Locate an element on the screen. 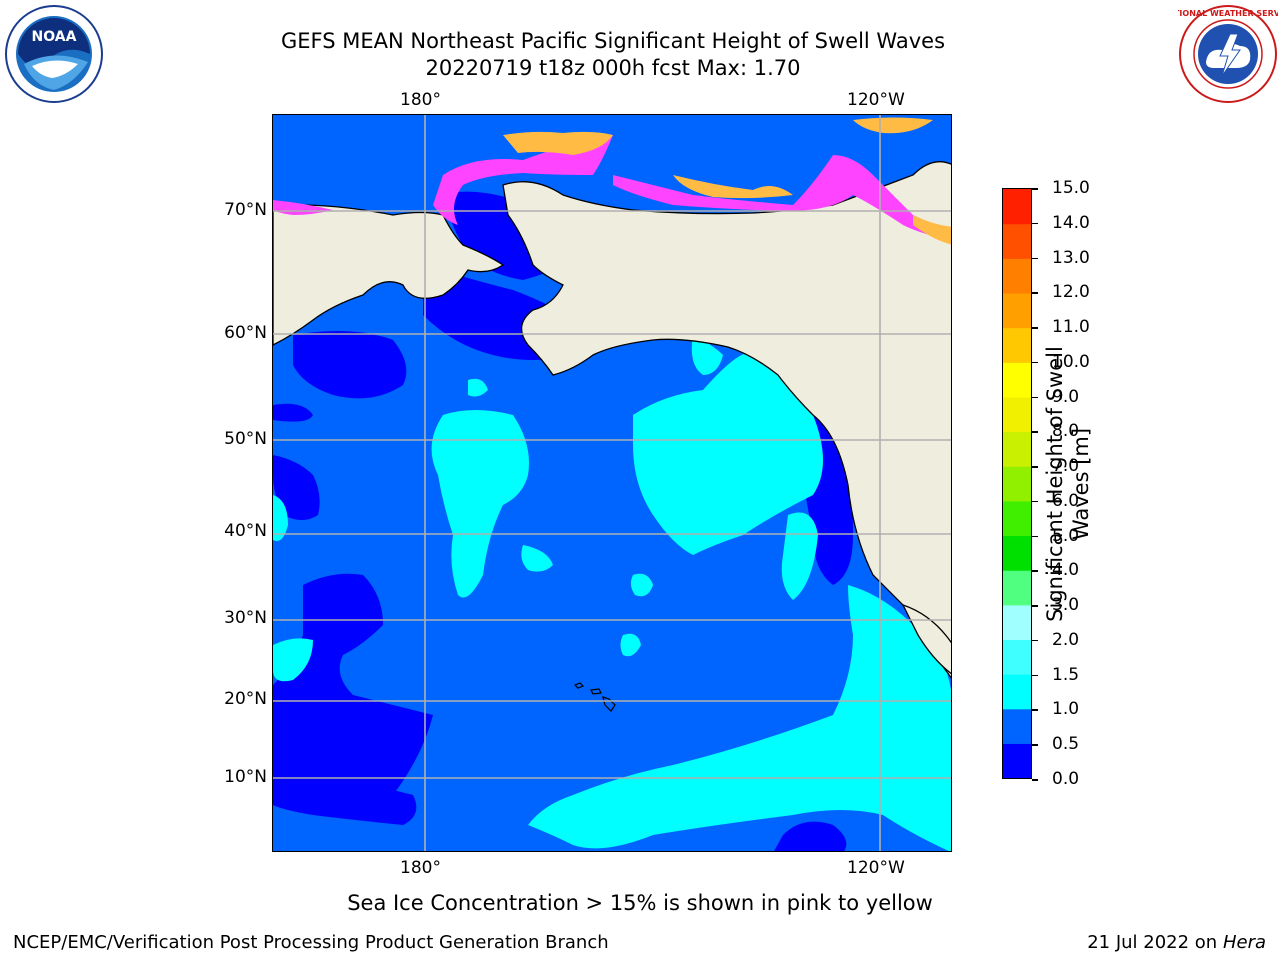 Image resolution: width=1280 pixels, height=960 pixels. colorbar-tick-label: 12.0 is located at coordinates (1071, 292).